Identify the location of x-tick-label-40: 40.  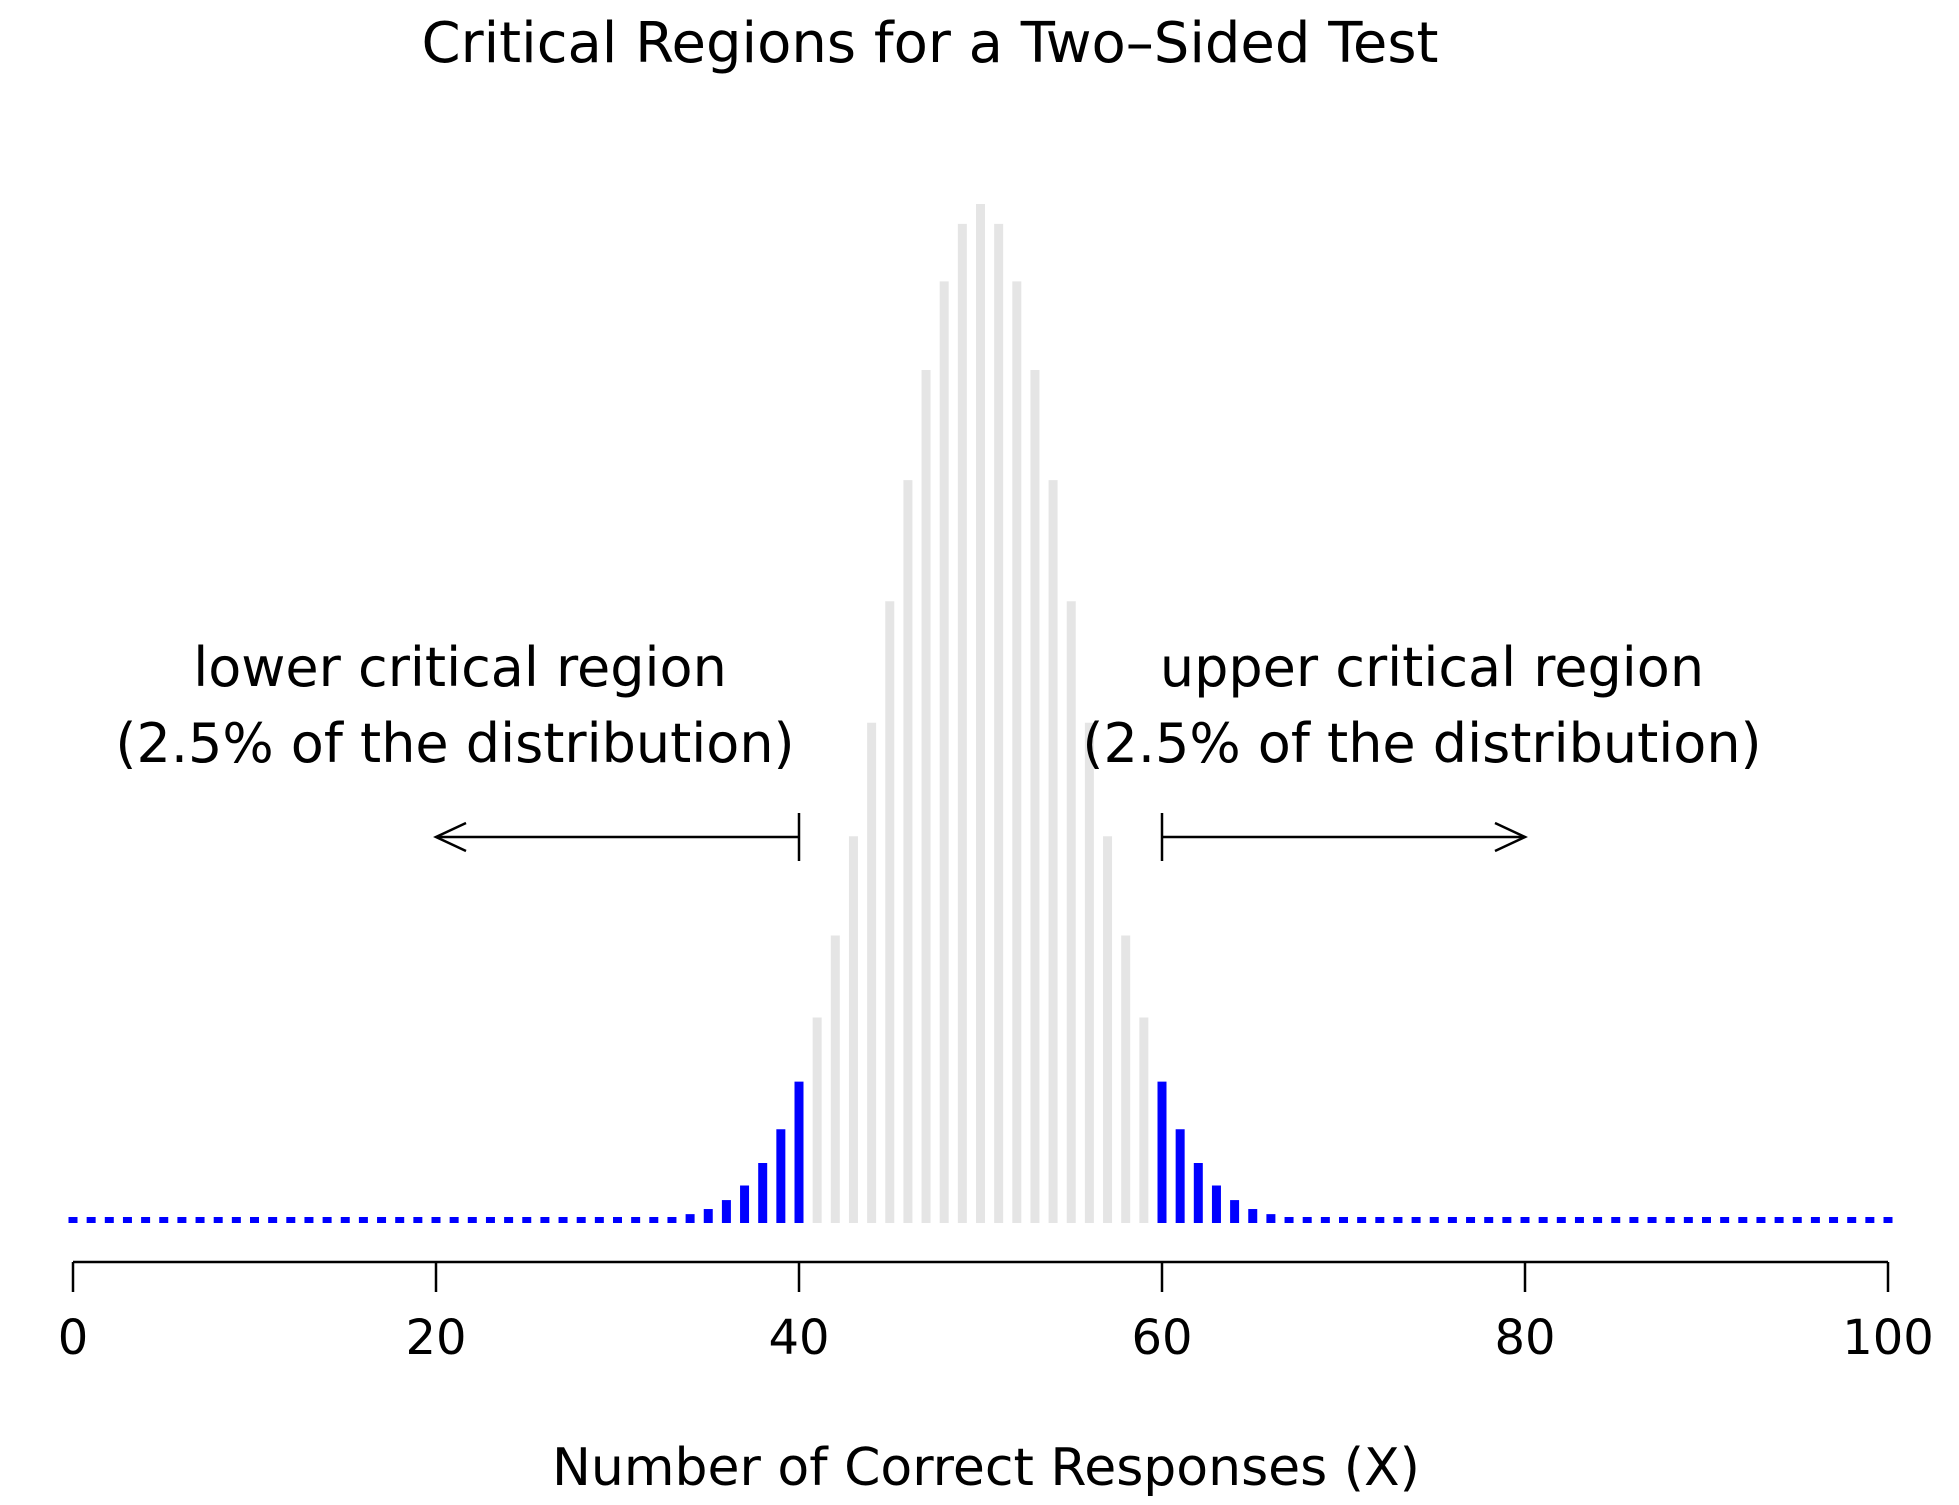
(798, 1338).